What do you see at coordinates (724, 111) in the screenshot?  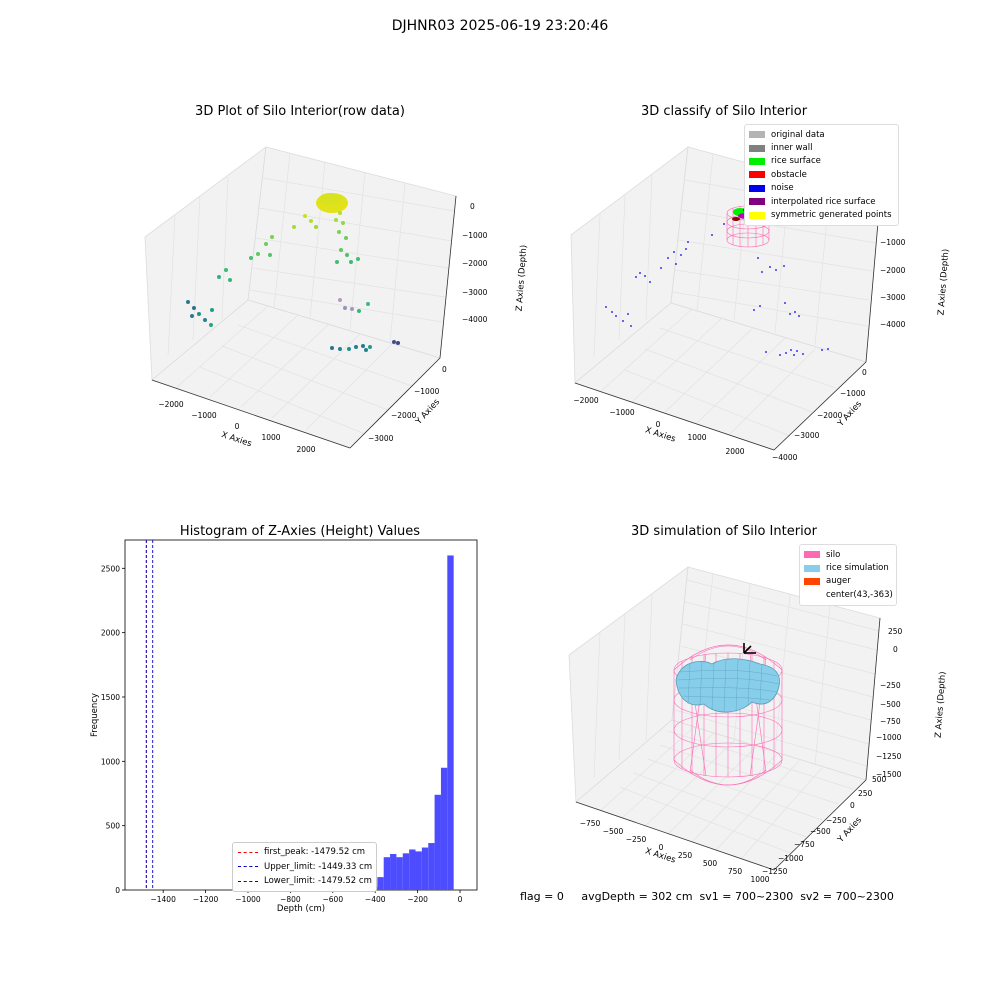 I see `classify-panel-title: 3D classify of Silo Interior` at bounding box center [724, 111].